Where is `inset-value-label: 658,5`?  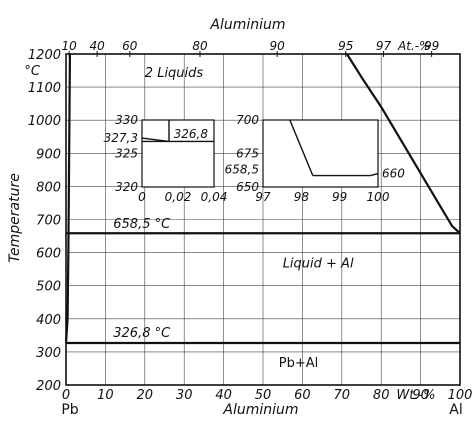
inset-value-label: 658,5 is located at coordinates (242, 170).